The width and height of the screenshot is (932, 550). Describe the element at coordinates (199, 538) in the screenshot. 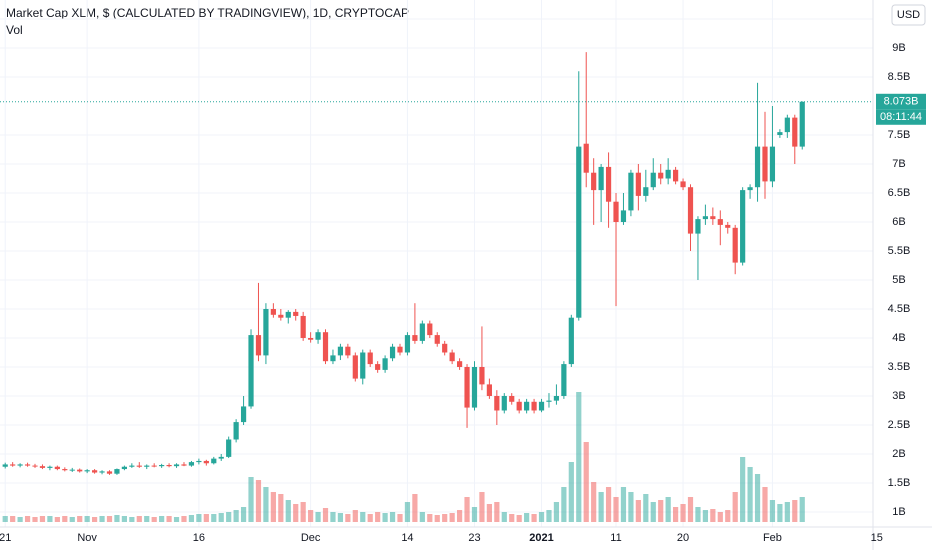

I see `x-tick-label: 16` at that location.